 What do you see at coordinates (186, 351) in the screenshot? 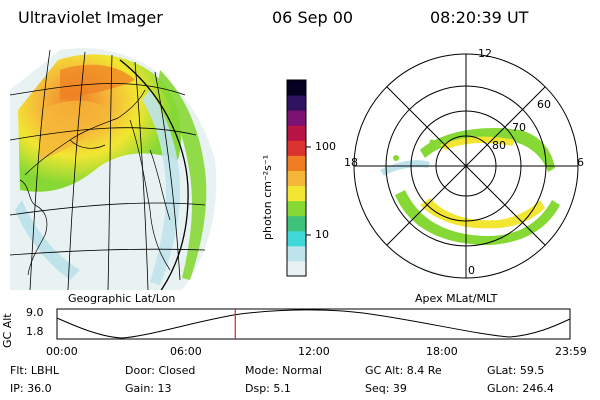
I see `time-tick-0600: 06:00` at bounding box center [186, 351].